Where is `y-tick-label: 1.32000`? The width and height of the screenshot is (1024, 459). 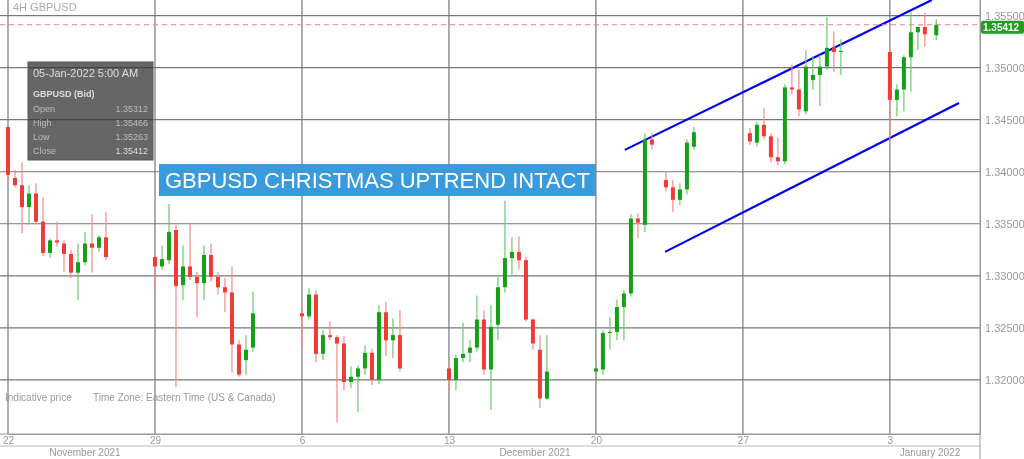
y-tick-label: 1.32000 is located at coordinates (1004, 379).